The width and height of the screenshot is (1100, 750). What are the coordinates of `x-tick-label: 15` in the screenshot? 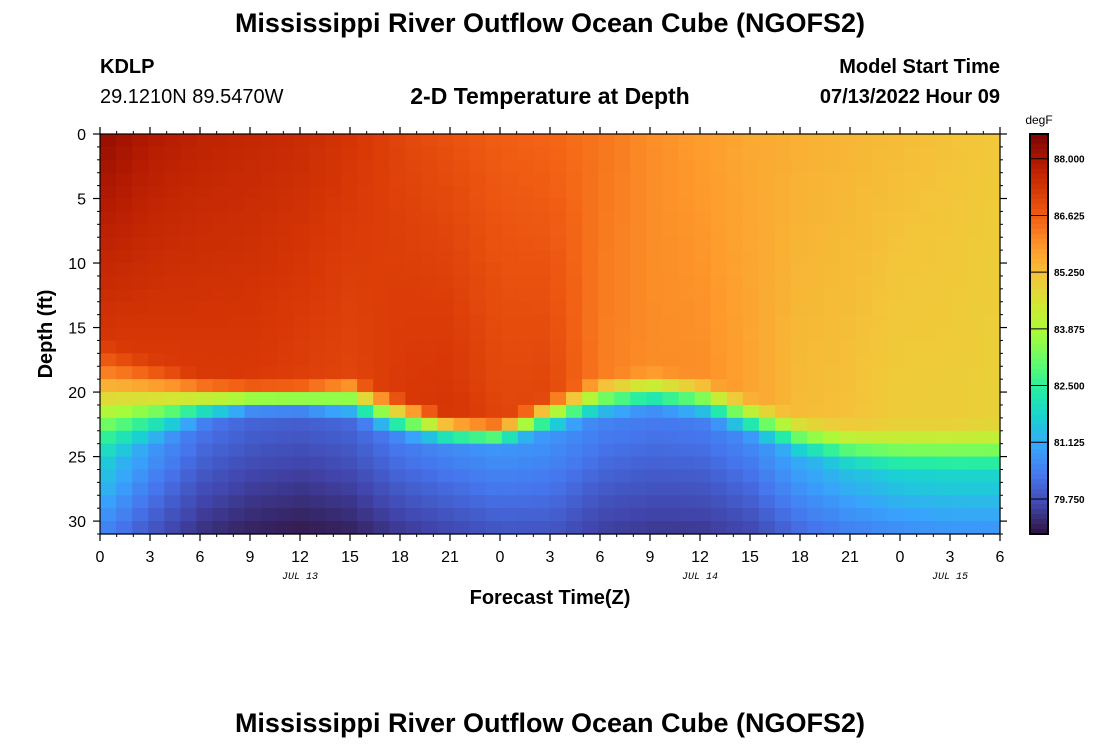 It's located at (350, 557).